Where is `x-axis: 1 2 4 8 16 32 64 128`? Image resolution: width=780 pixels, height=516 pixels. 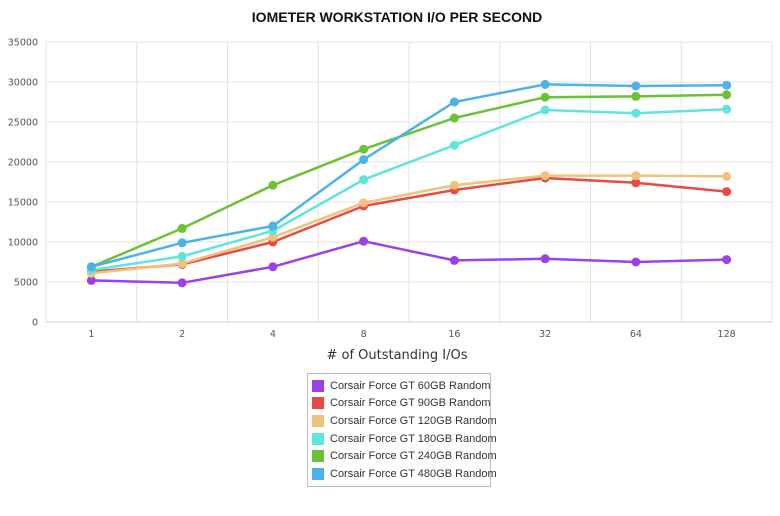
x-axis: 1 2 4 8 16 32 64 128 is located at coordinates (411, 334).